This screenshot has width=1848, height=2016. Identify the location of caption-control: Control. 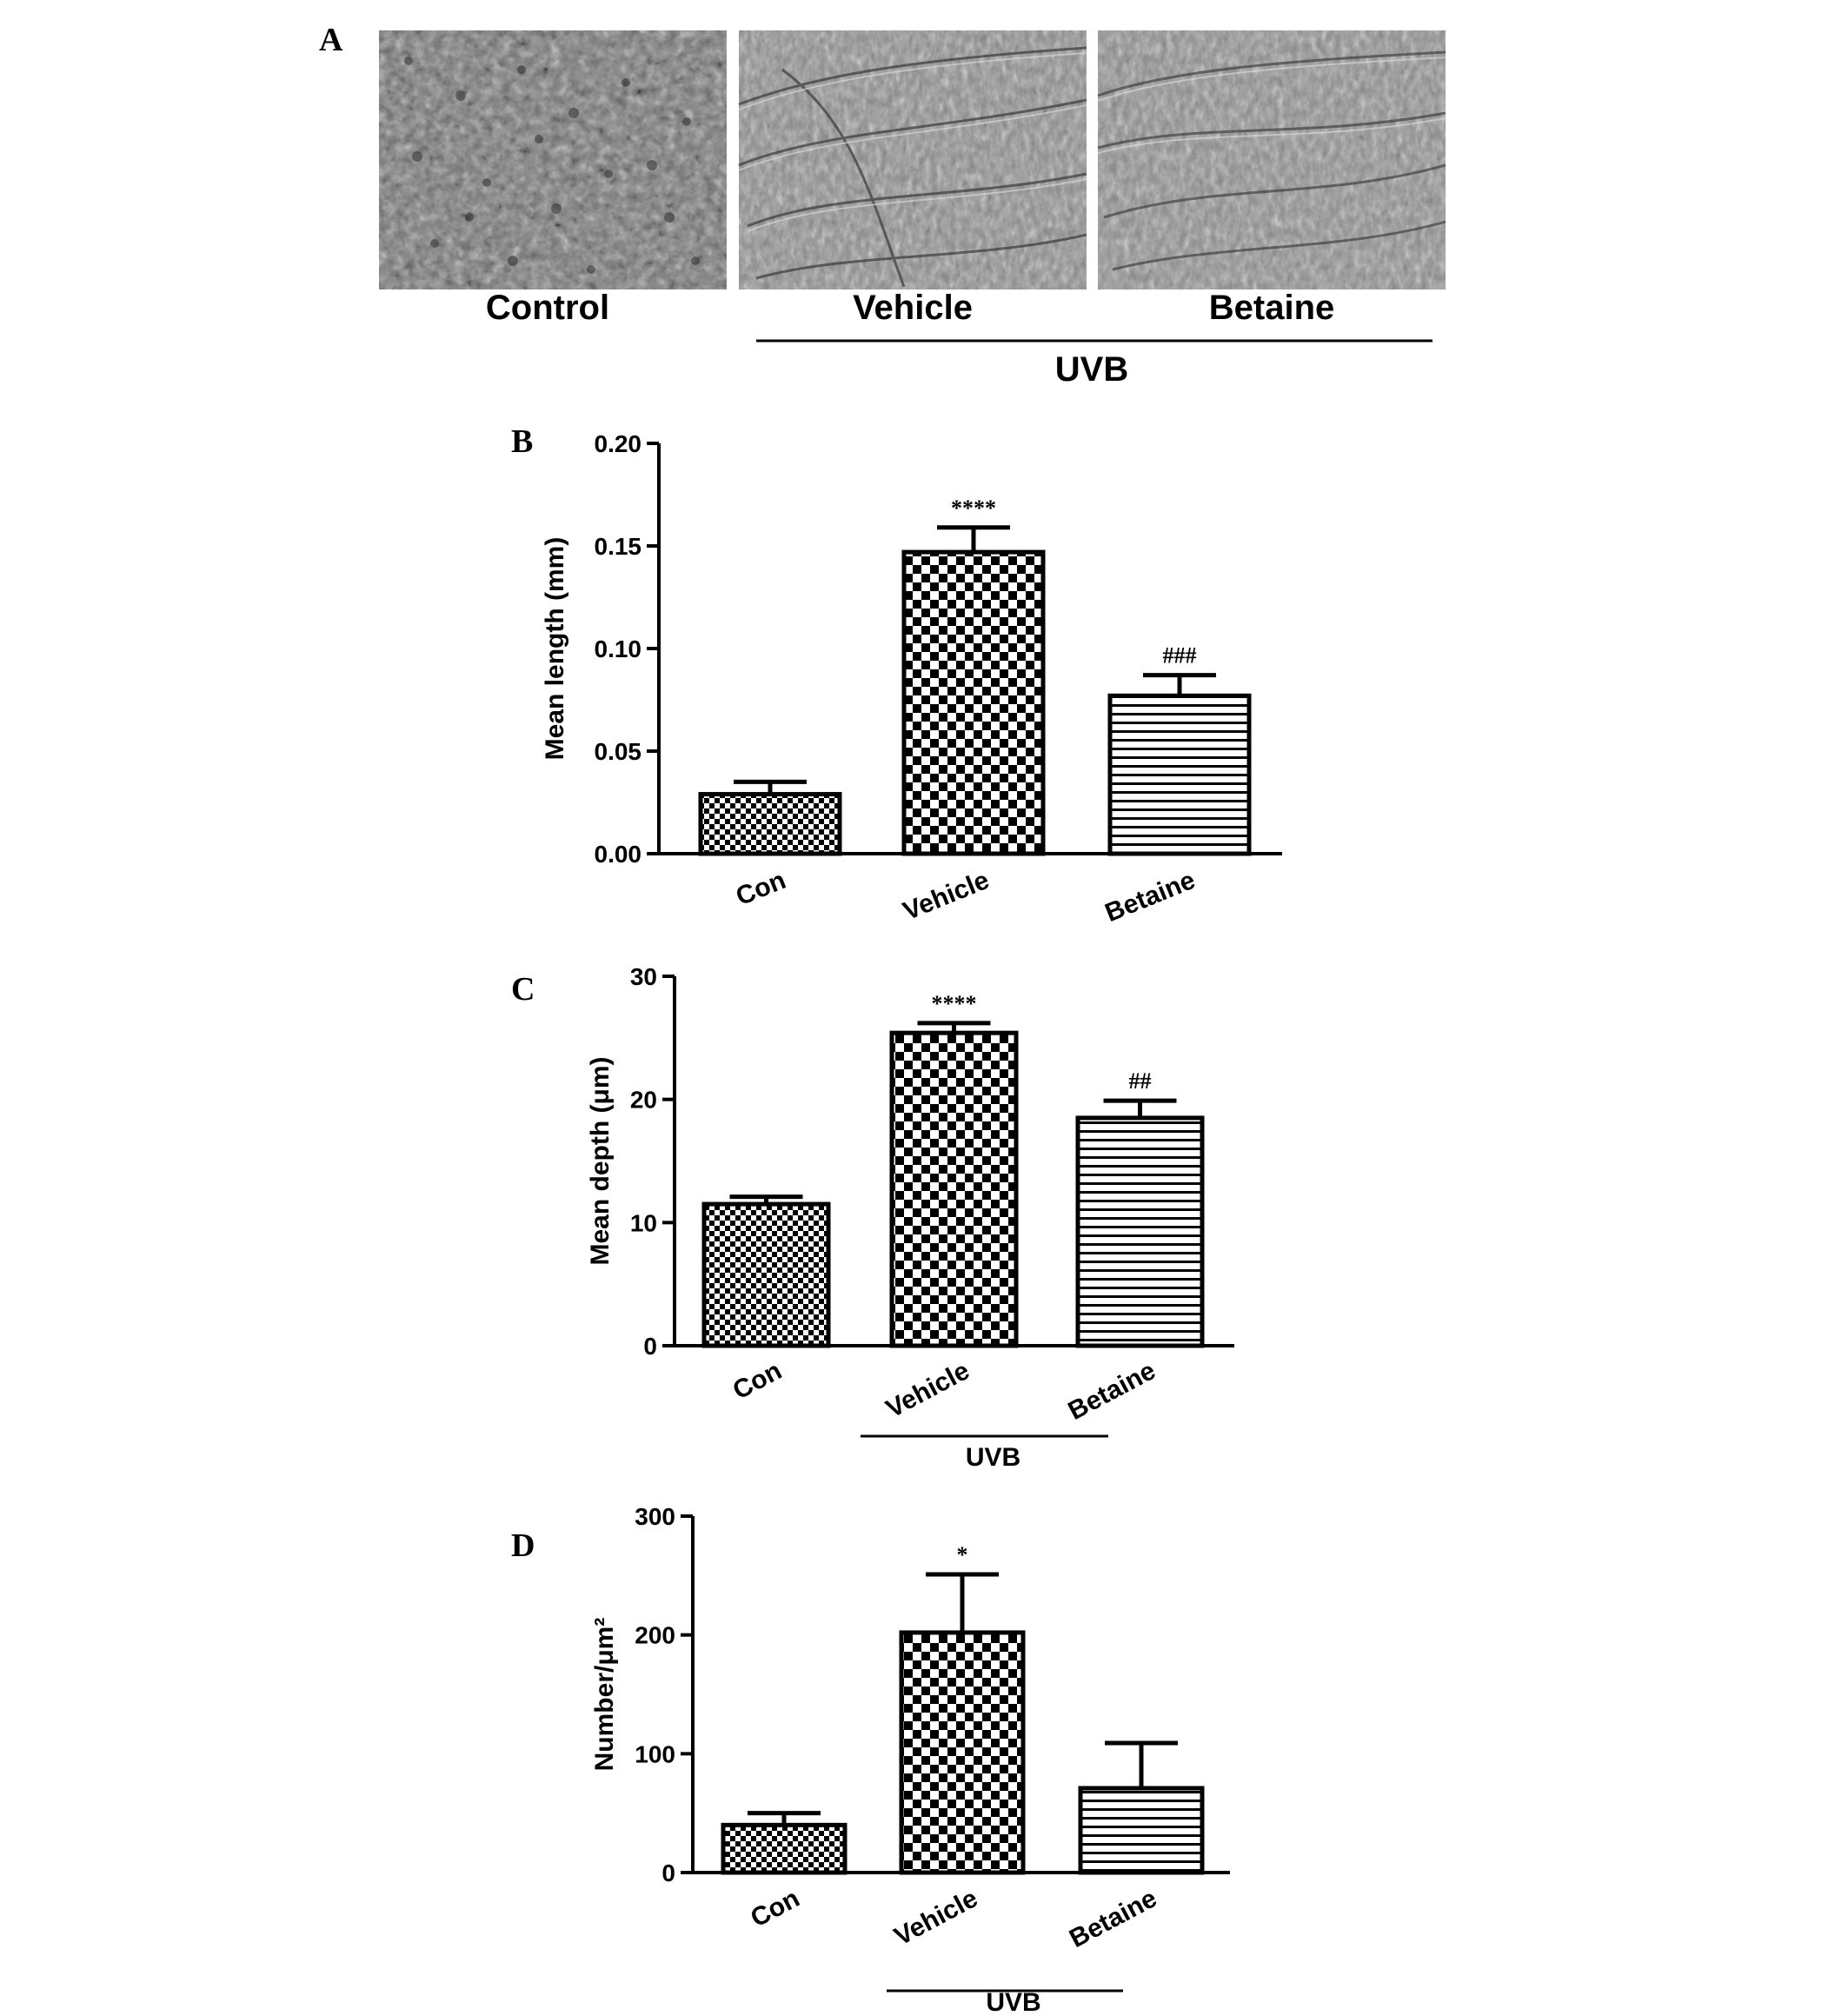
(547, 308).